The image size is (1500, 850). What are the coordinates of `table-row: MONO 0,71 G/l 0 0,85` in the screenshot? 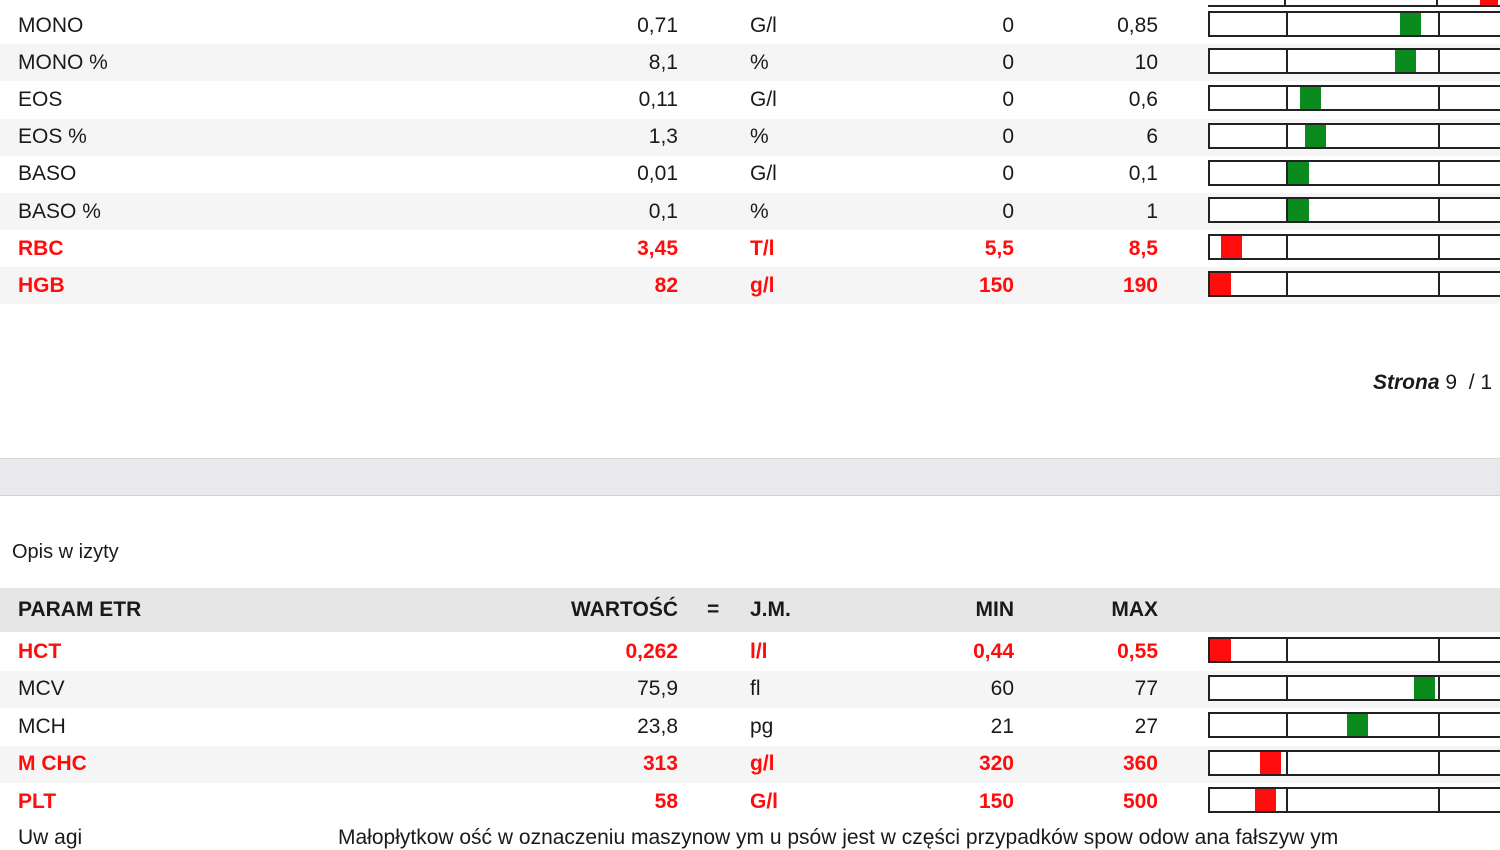 It's located at (750, 25).